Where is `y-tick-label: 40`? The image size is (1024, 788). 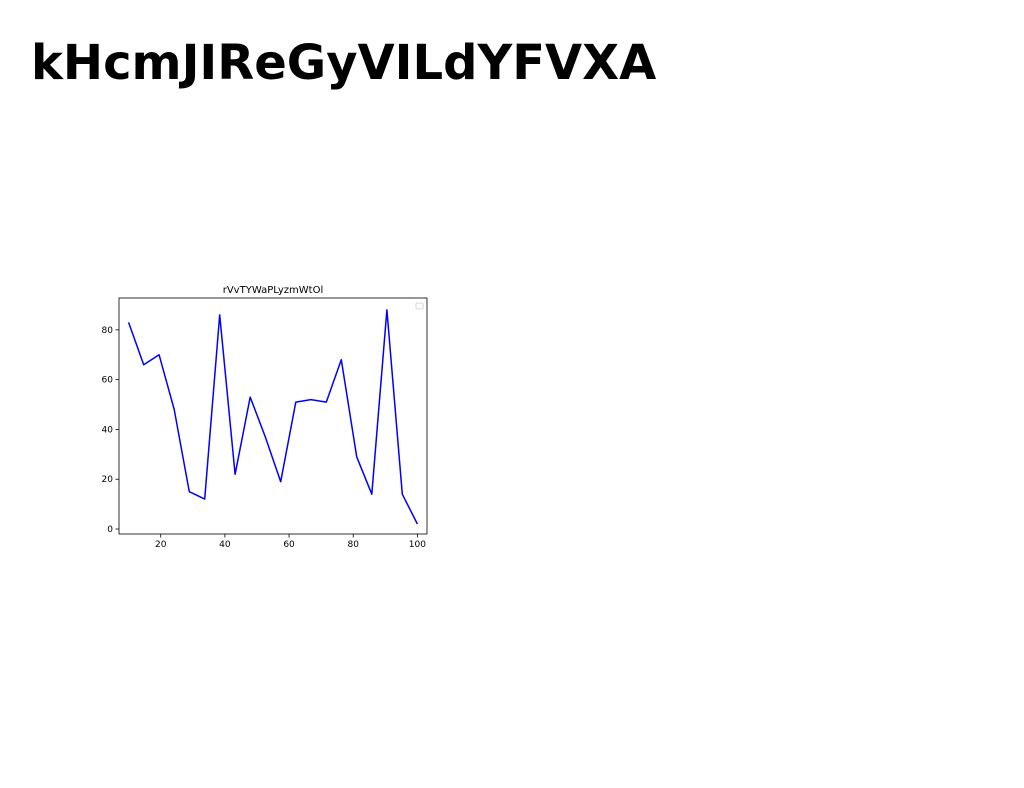 y-tick-label: 40 is located at coordinates (108, 430).